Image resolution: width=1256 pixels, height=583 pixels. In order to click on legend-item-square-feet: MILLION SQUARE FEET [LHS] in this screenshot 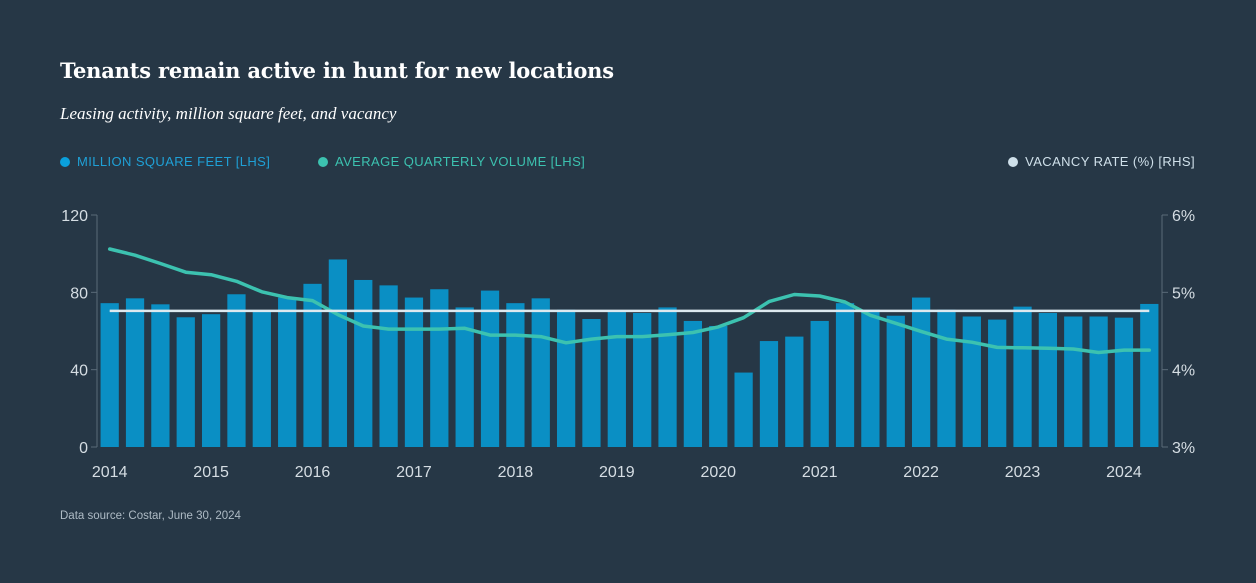, I will do `click(165, 161)`.